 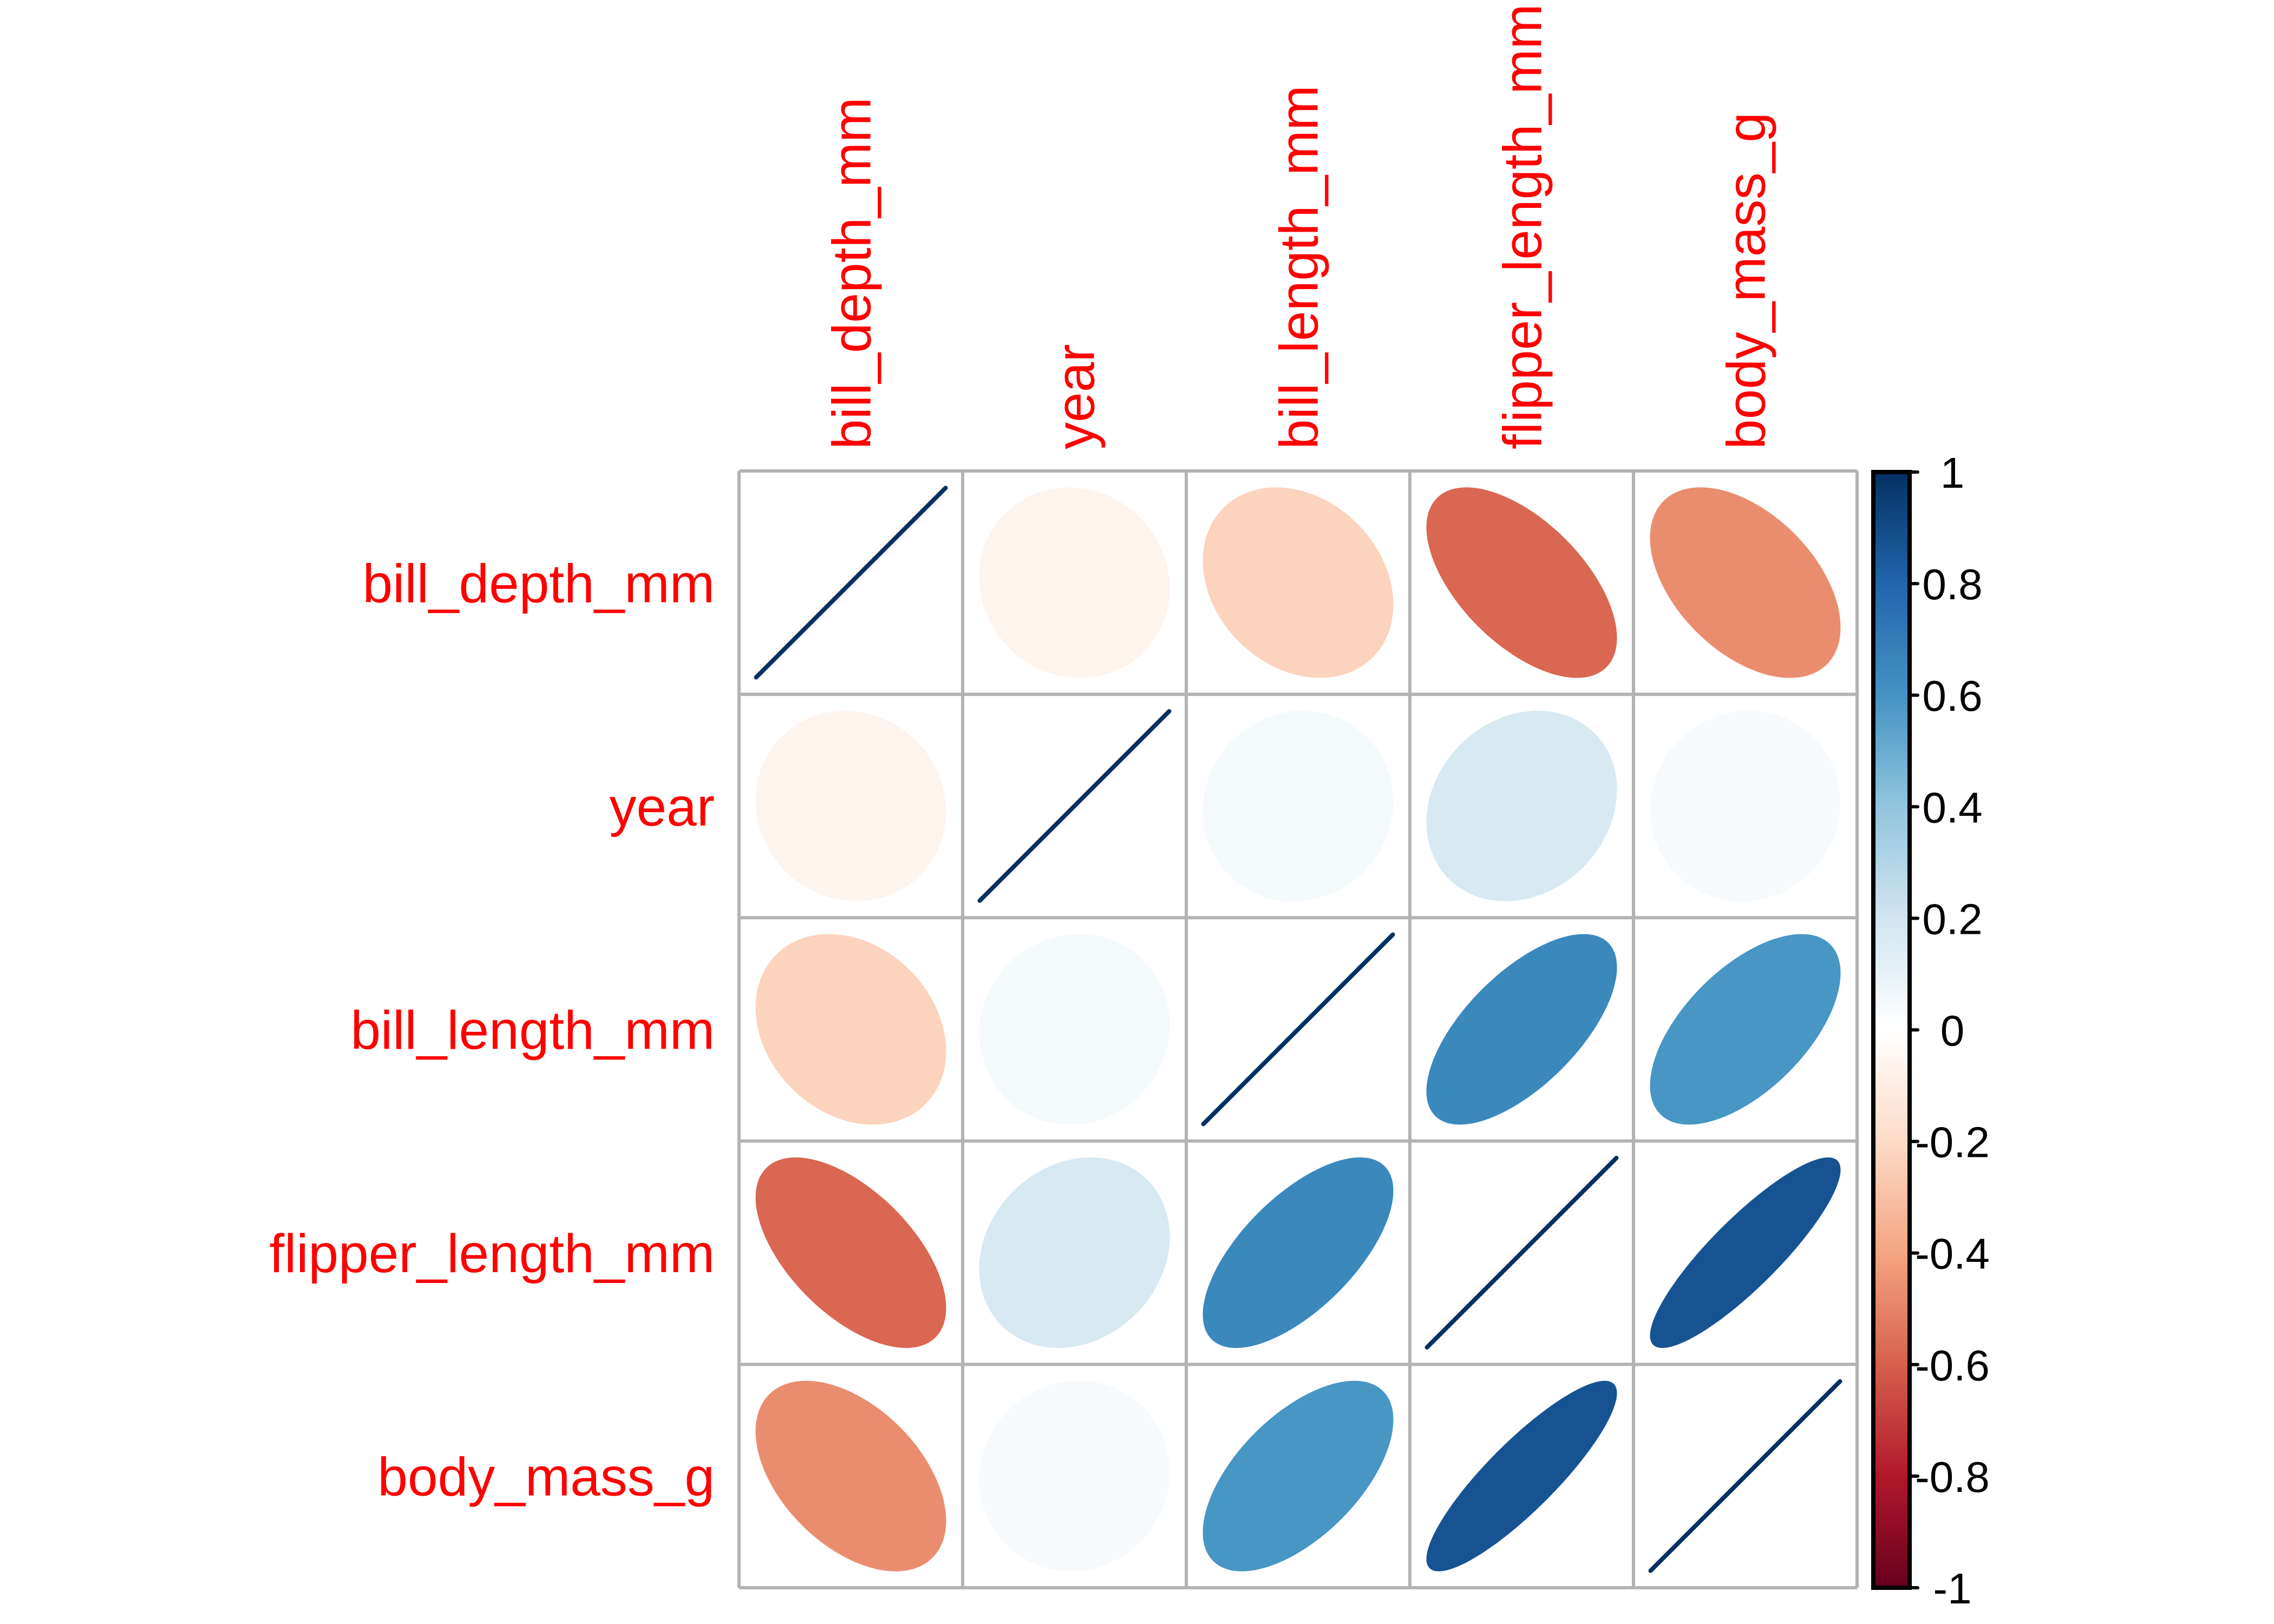 I want to click on colorbar-legend: 1 0.8 0.6 0.4 0.2 0 -0.2 -0.4 -0.6 -0.8 -1, so click(x=1931, y=1031).